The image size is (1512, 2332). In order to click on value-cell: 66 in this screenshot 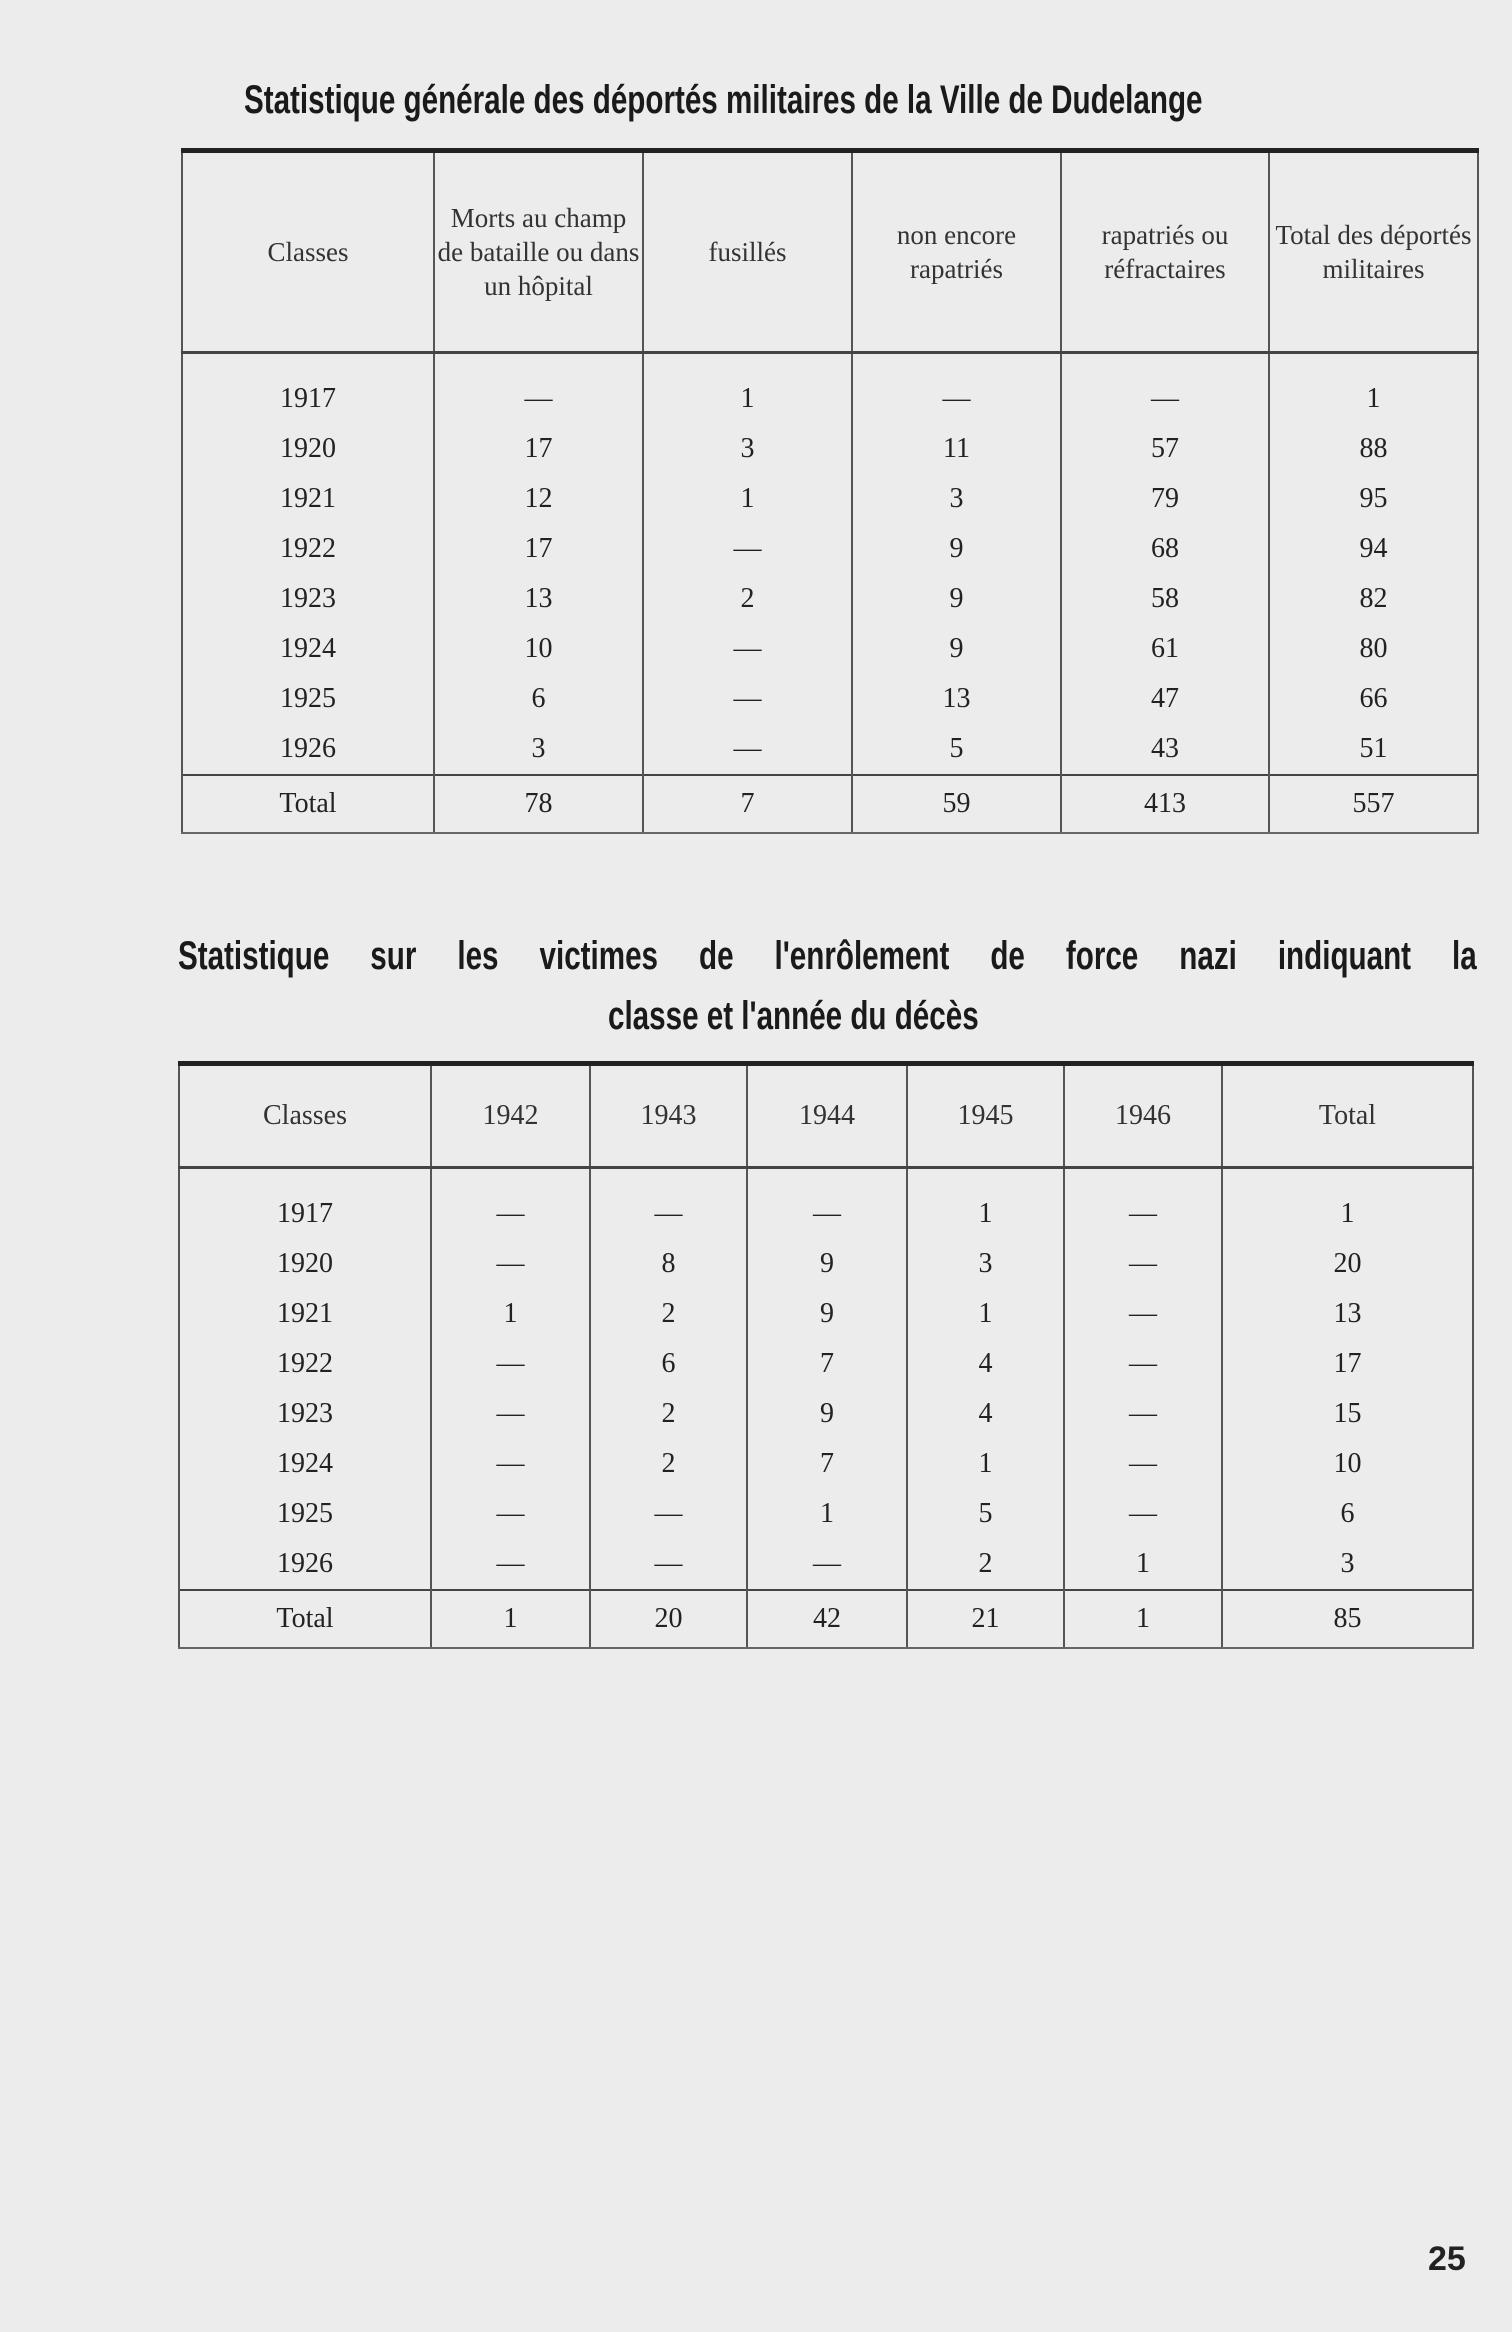, I will do `click(1373, 699)`.